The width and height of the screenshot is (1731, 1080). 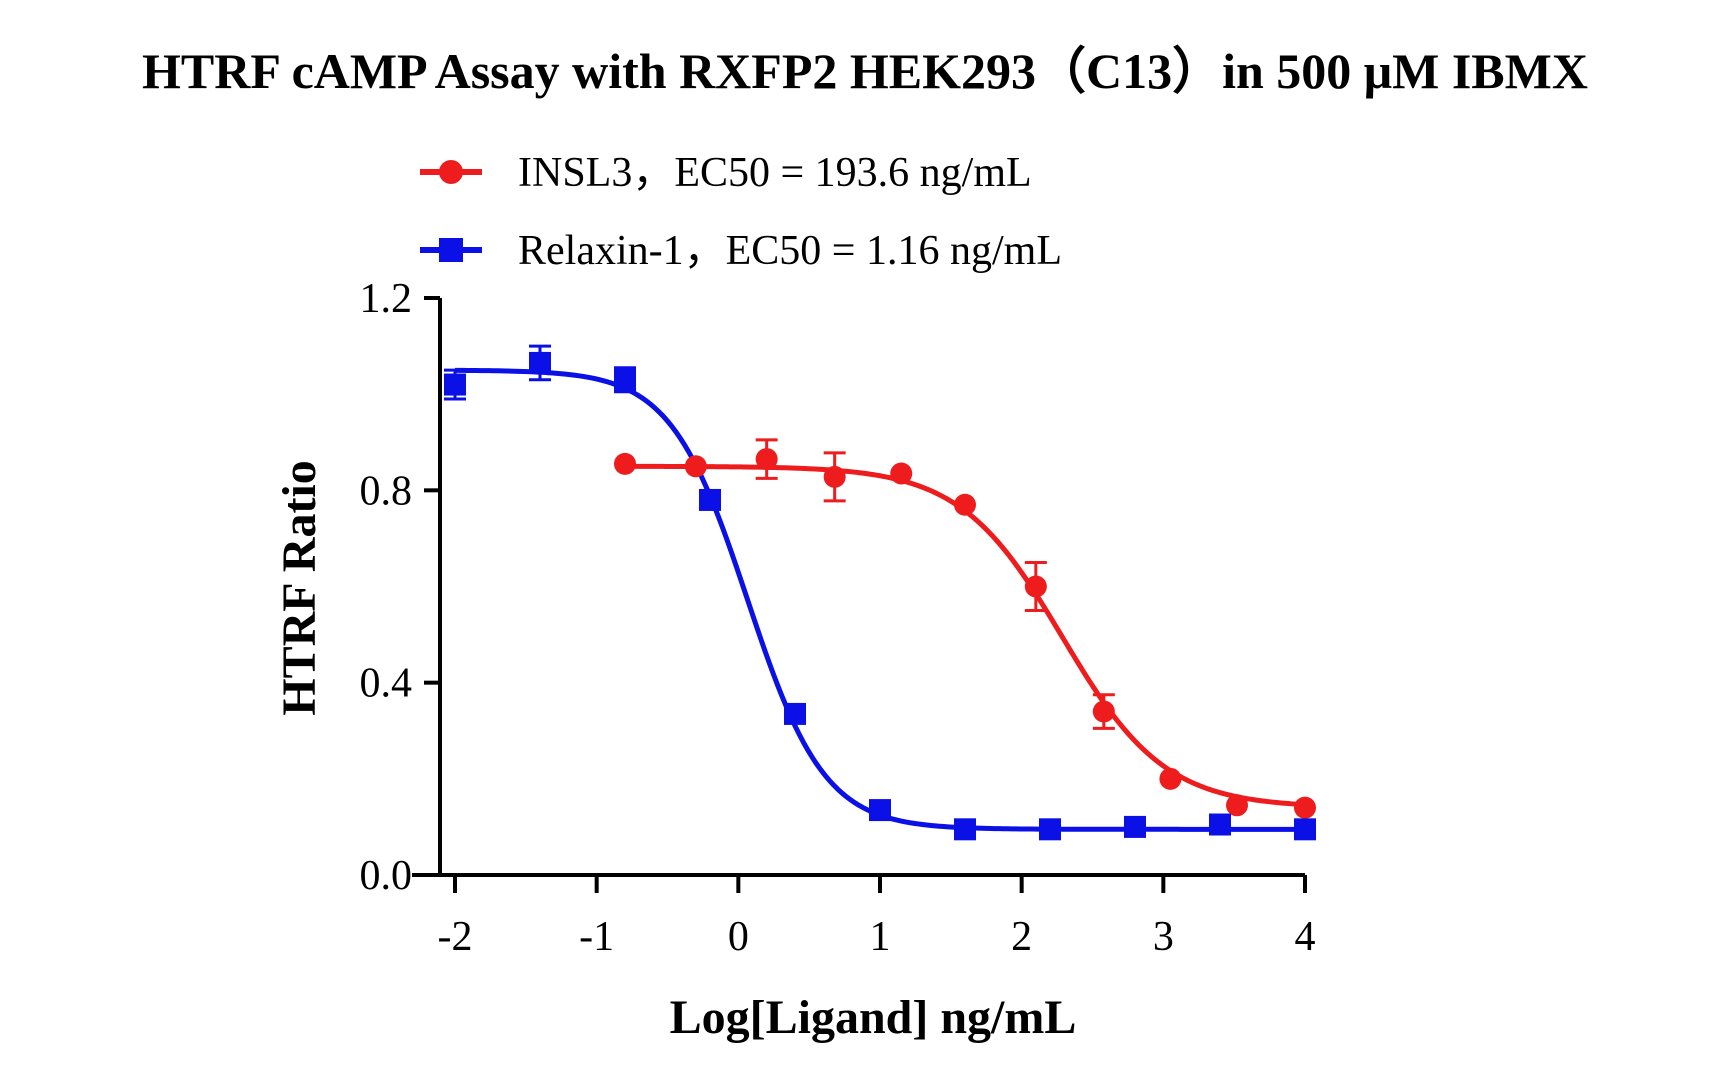 I want to click on x-tick-label: 3, so click(x=1163, y=937).